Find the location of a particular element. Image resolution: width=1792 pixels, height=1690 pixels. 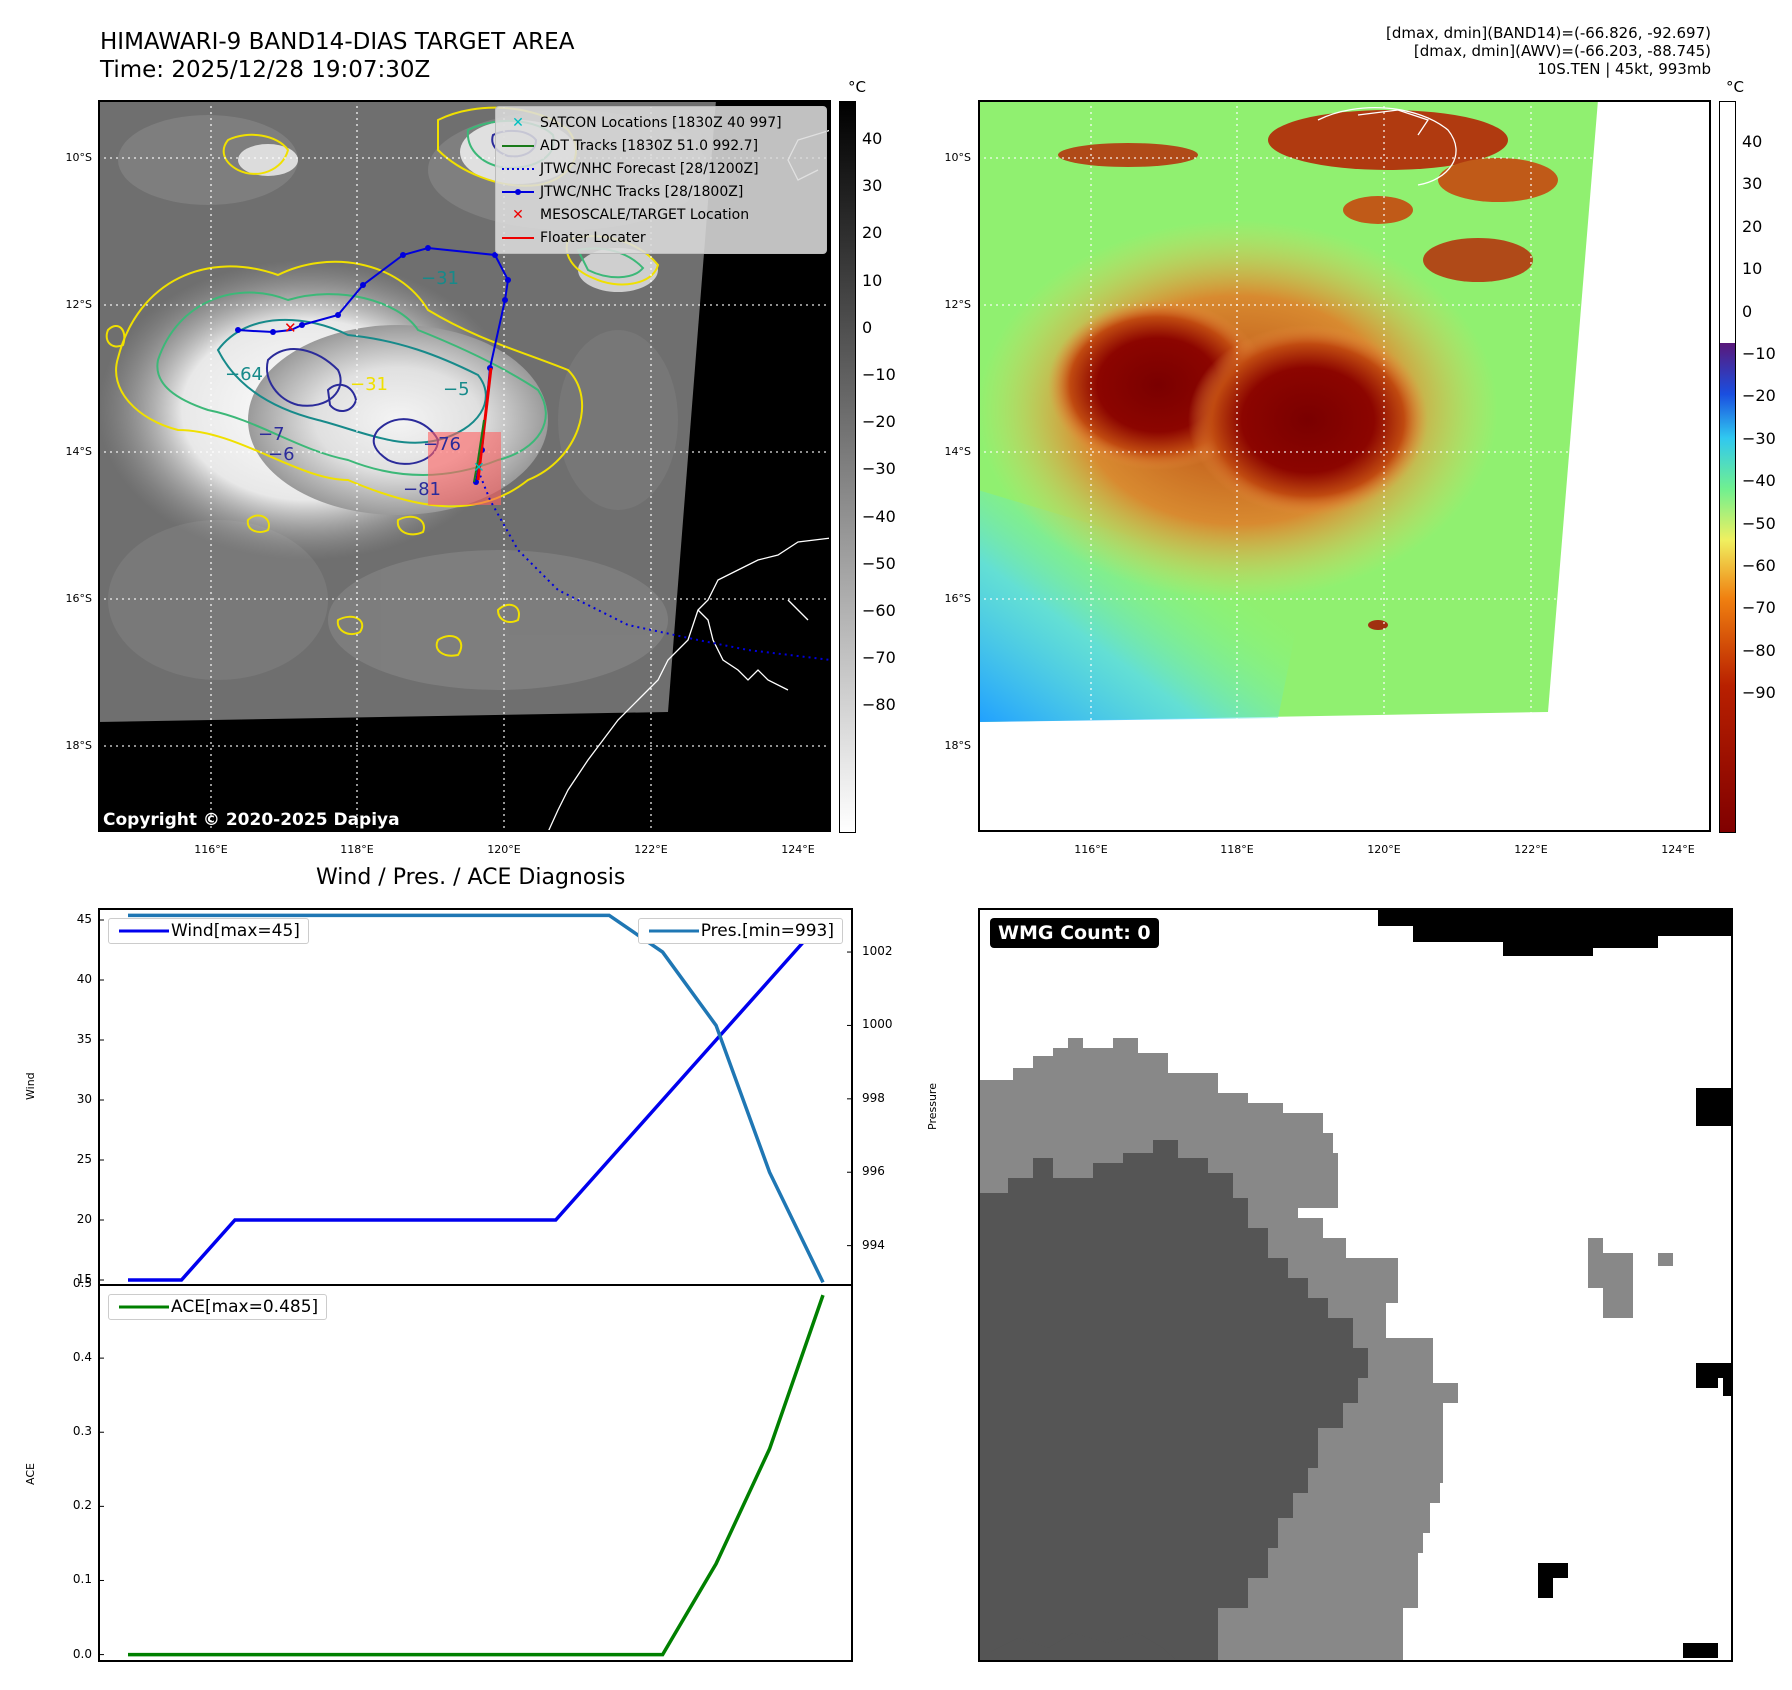

ir-colorbar-unit: °C is located at coordinates (857, 87).